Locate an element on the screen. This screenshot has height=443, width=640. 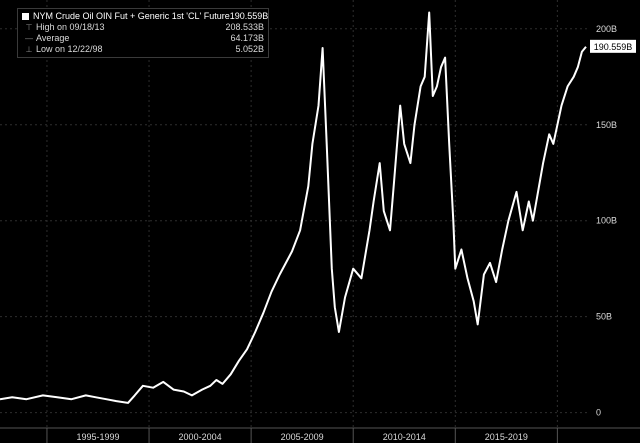
y-tick-label: 150B is located at coordinates (606, 125).